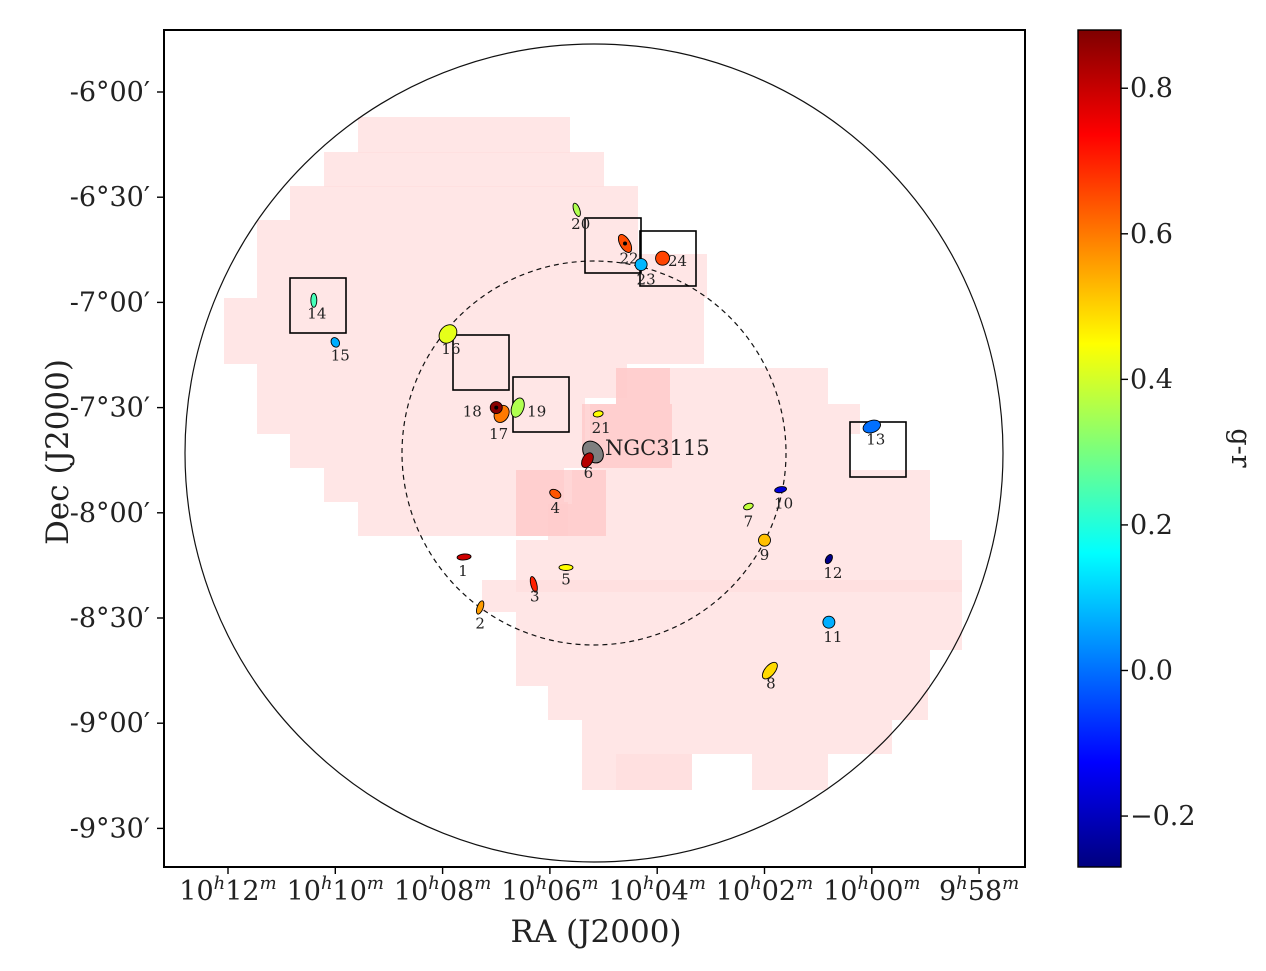 This screenshot has height=971, width=1266. What do you see at coordinates (335, 342) in the screenshot?
I see `galaxy-15-marker` at bounding box center [335, 342].